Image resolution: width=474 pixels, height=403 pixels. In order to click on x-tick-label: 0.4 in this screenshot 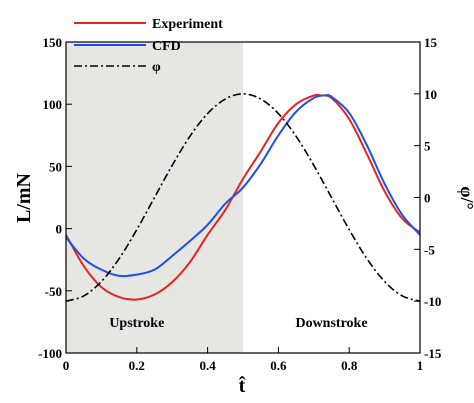, I will do `click(207, 365)`.